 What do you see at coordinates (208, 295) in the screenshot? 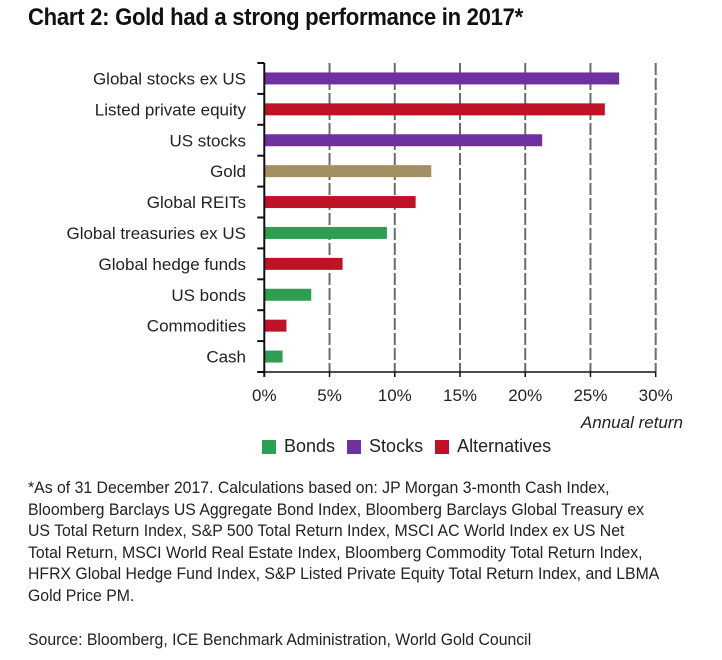
I see `category-label: US bonds` at bounding box center [208, 295].